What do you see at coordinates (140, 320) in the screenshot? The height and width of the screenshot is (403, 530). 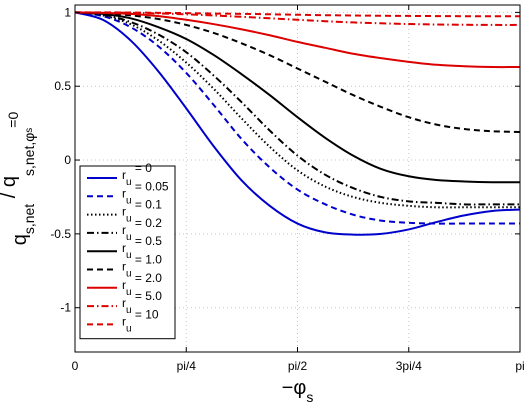 I see `legend-label-8: ru = 10` at bounding box center [140, 320].